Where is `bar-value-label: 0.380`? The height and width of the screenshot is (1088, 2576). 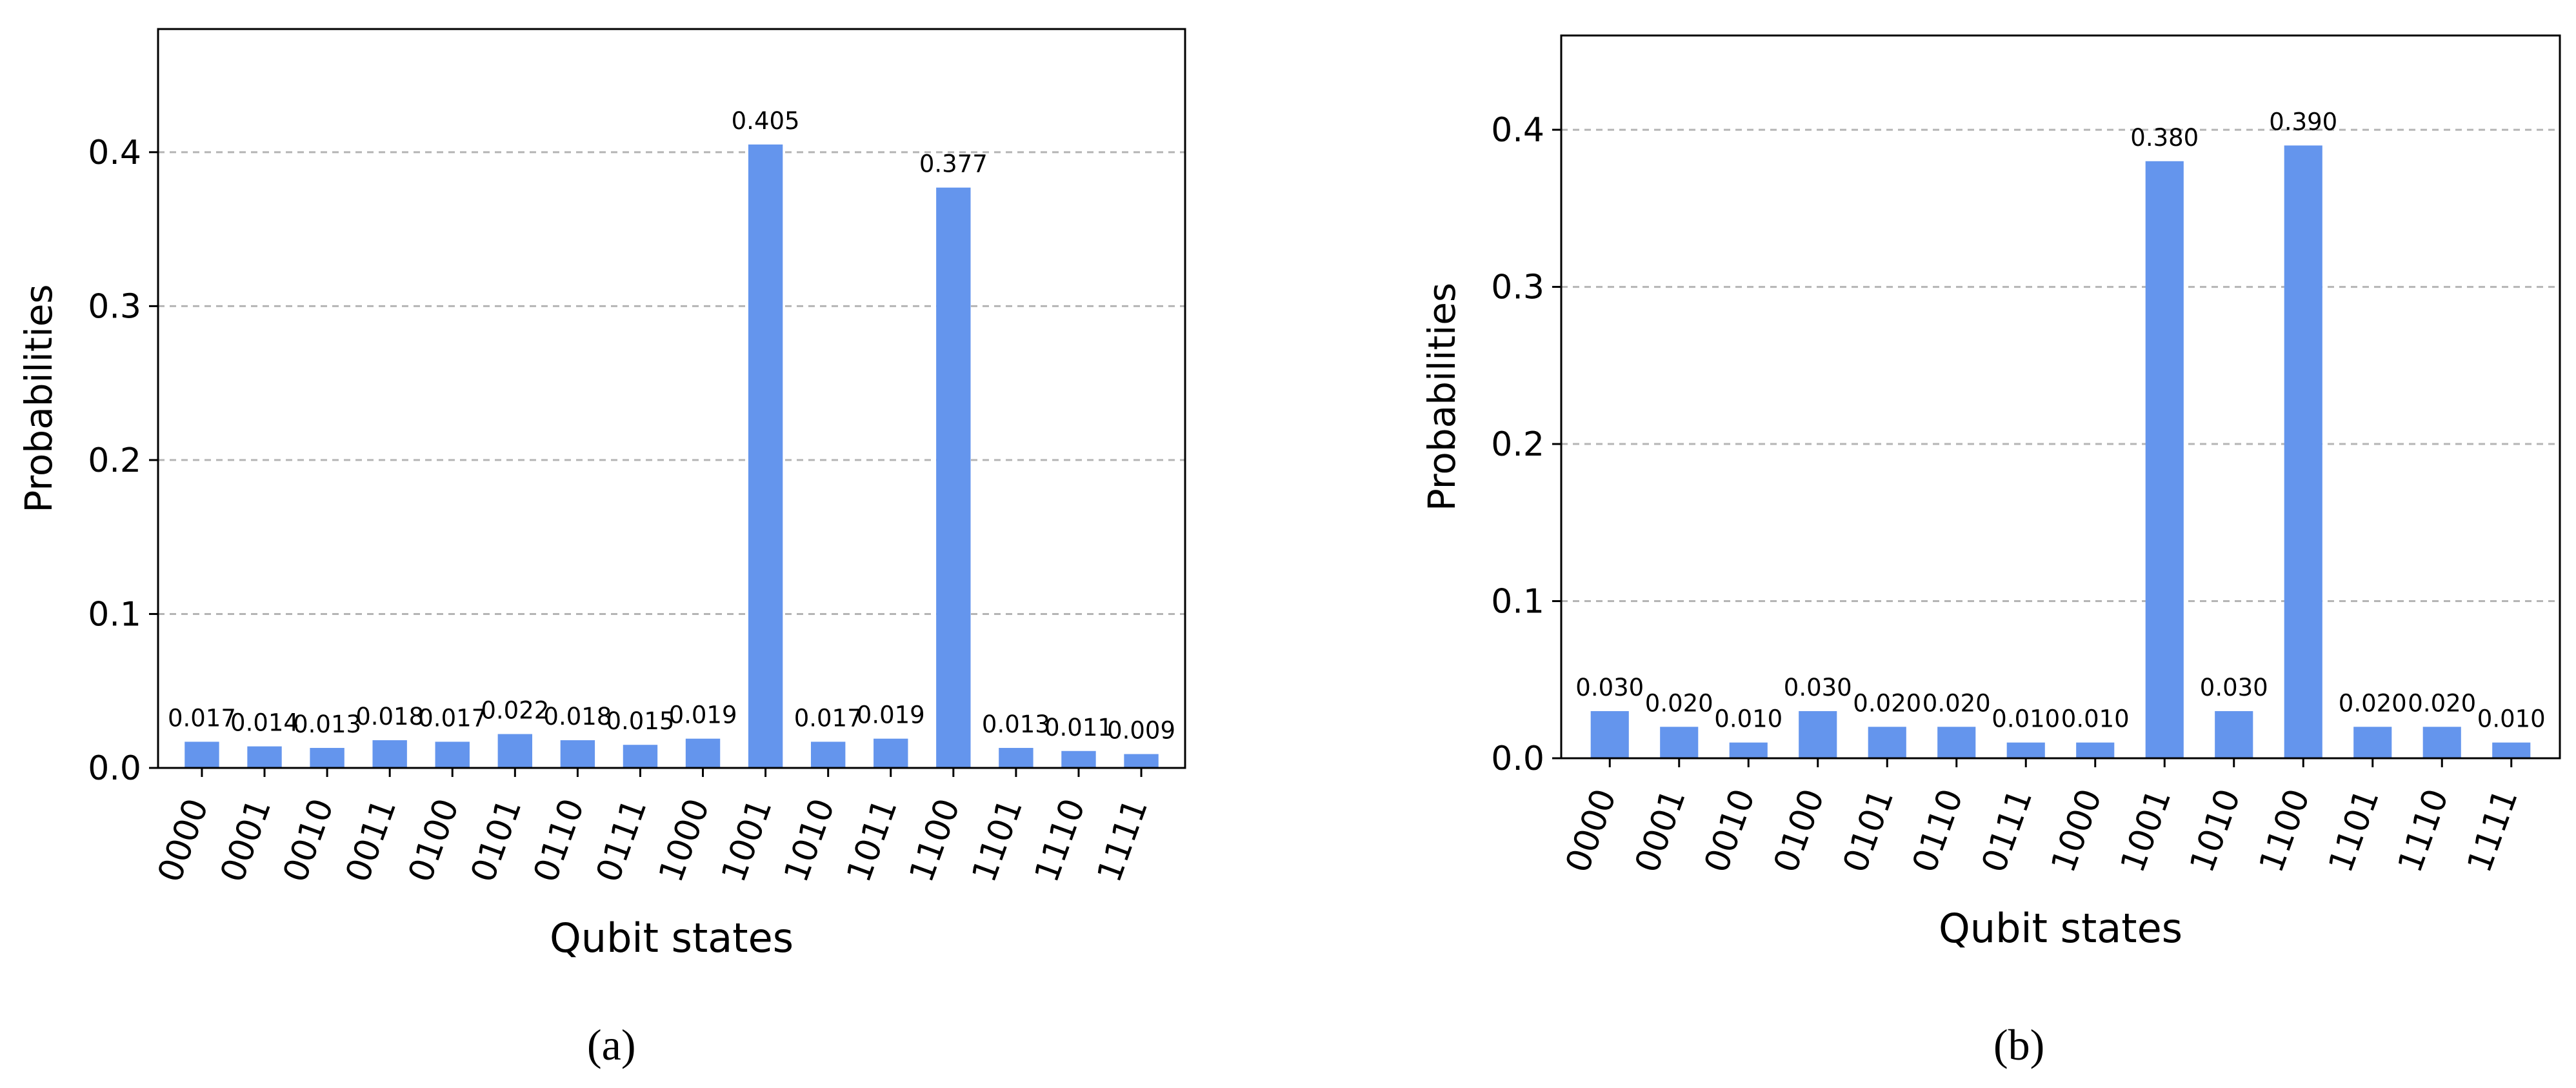 bar-value-label: 0.380 is located at coordinates (2164, 138).